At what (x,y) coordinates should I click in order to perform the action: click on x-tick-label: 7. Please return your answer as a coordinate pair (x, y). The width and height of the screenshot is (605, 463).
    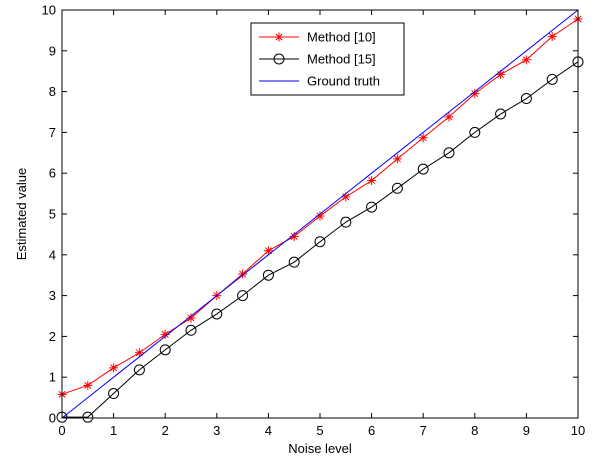
    Looking at the image, I should click on (423, 430).